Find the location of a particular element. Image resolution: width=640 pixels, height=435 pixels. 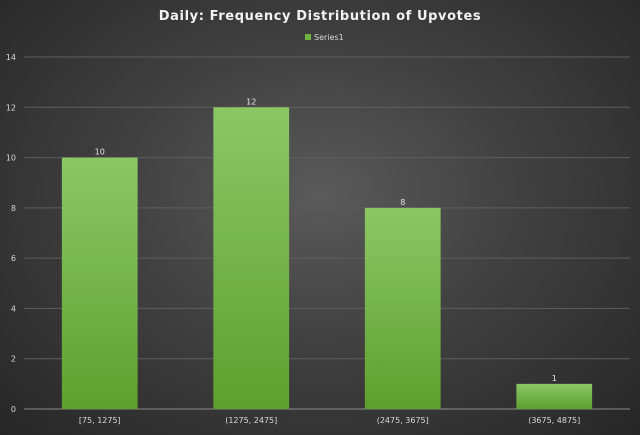

y-tick-label: 12 is located at coordinates (11, 107).